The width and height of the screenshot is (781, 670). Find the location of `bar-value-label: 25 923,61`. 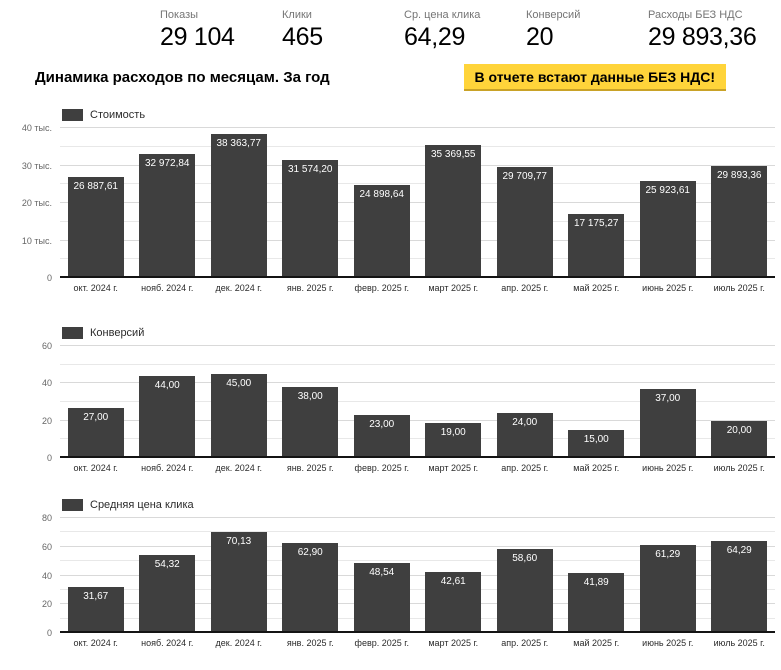

bar-value-label: 25 923,61 is located at coordinates (667, 190).